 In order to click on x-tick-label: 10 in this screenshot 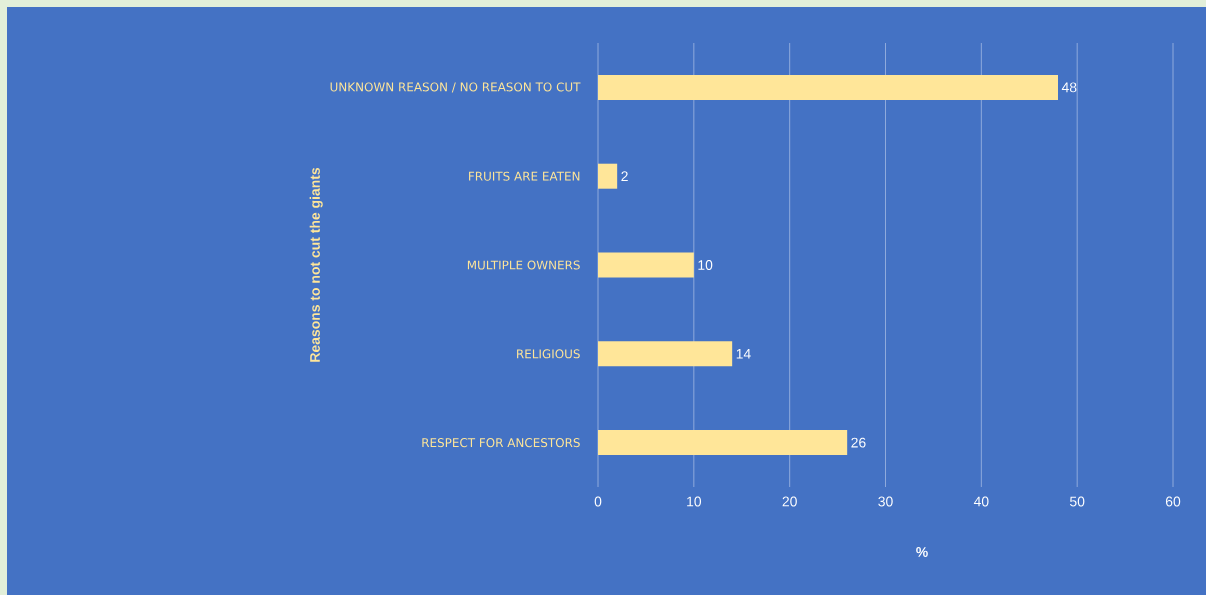, I will do `click(694, 501)`.